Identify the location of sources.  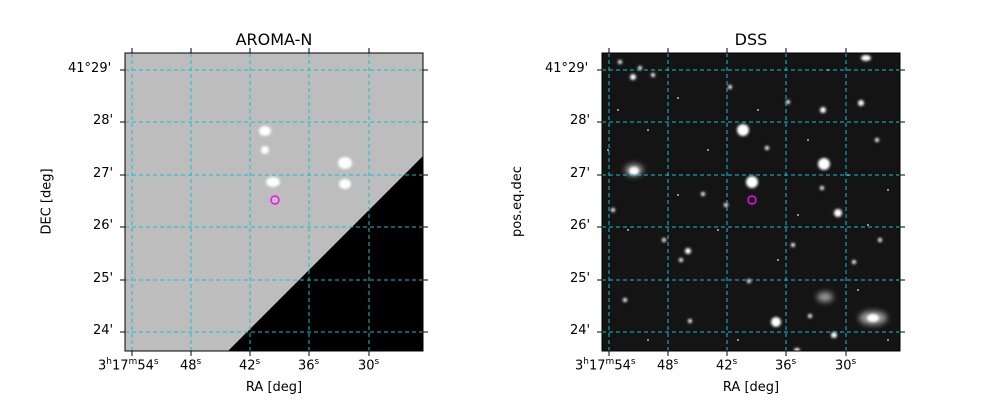
(305, 157).